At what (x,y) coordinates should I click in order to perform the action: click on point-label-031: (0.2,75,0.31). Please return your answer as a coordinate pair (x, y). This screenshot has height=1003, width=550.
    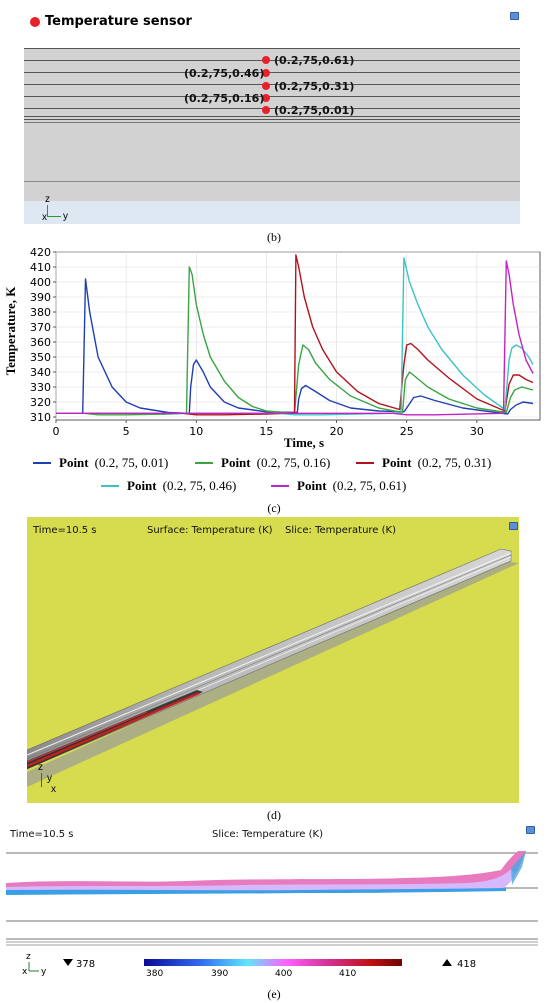
    Looking at the image, I should click on (314, 86).